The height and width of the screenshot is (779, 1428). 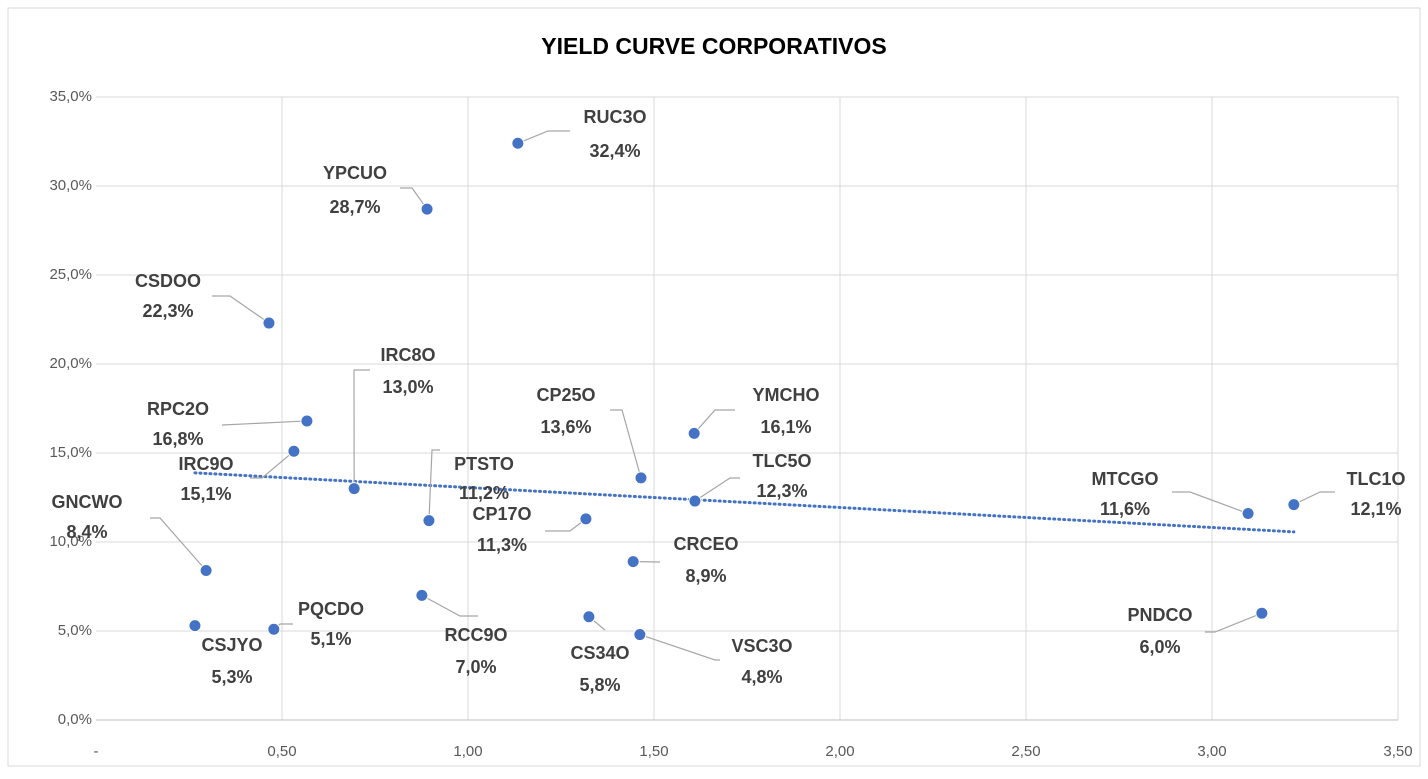 I want to click on point-label: PNDCO, so click(x=1159, y=615).